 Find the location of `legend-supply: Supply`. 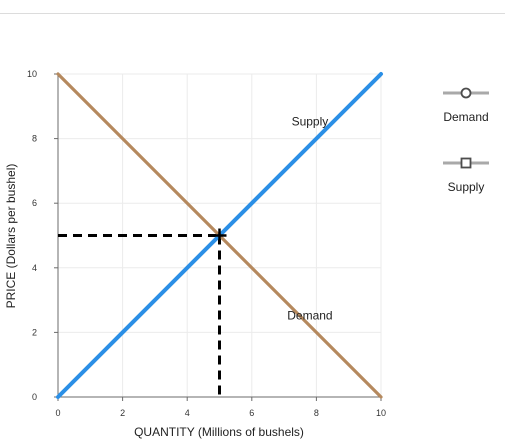

legend-supply: Supply is located at coordinates (466, 175).